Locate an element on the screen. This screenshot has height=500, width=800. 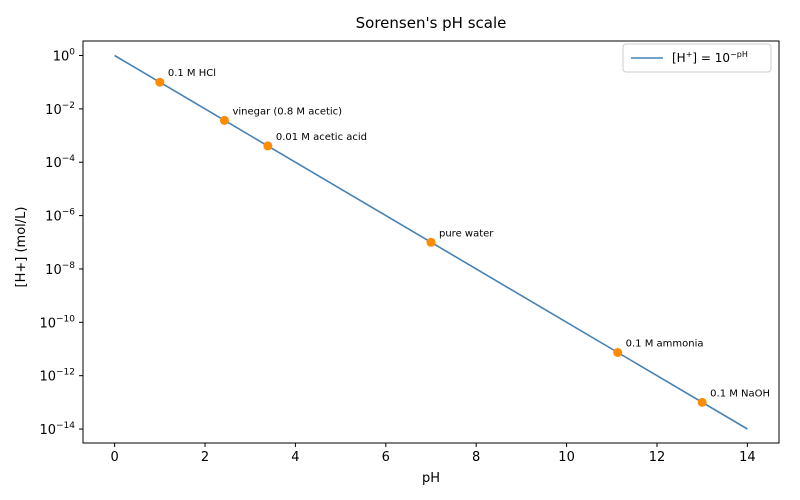
legend-box is located at coordinates (697, 58).